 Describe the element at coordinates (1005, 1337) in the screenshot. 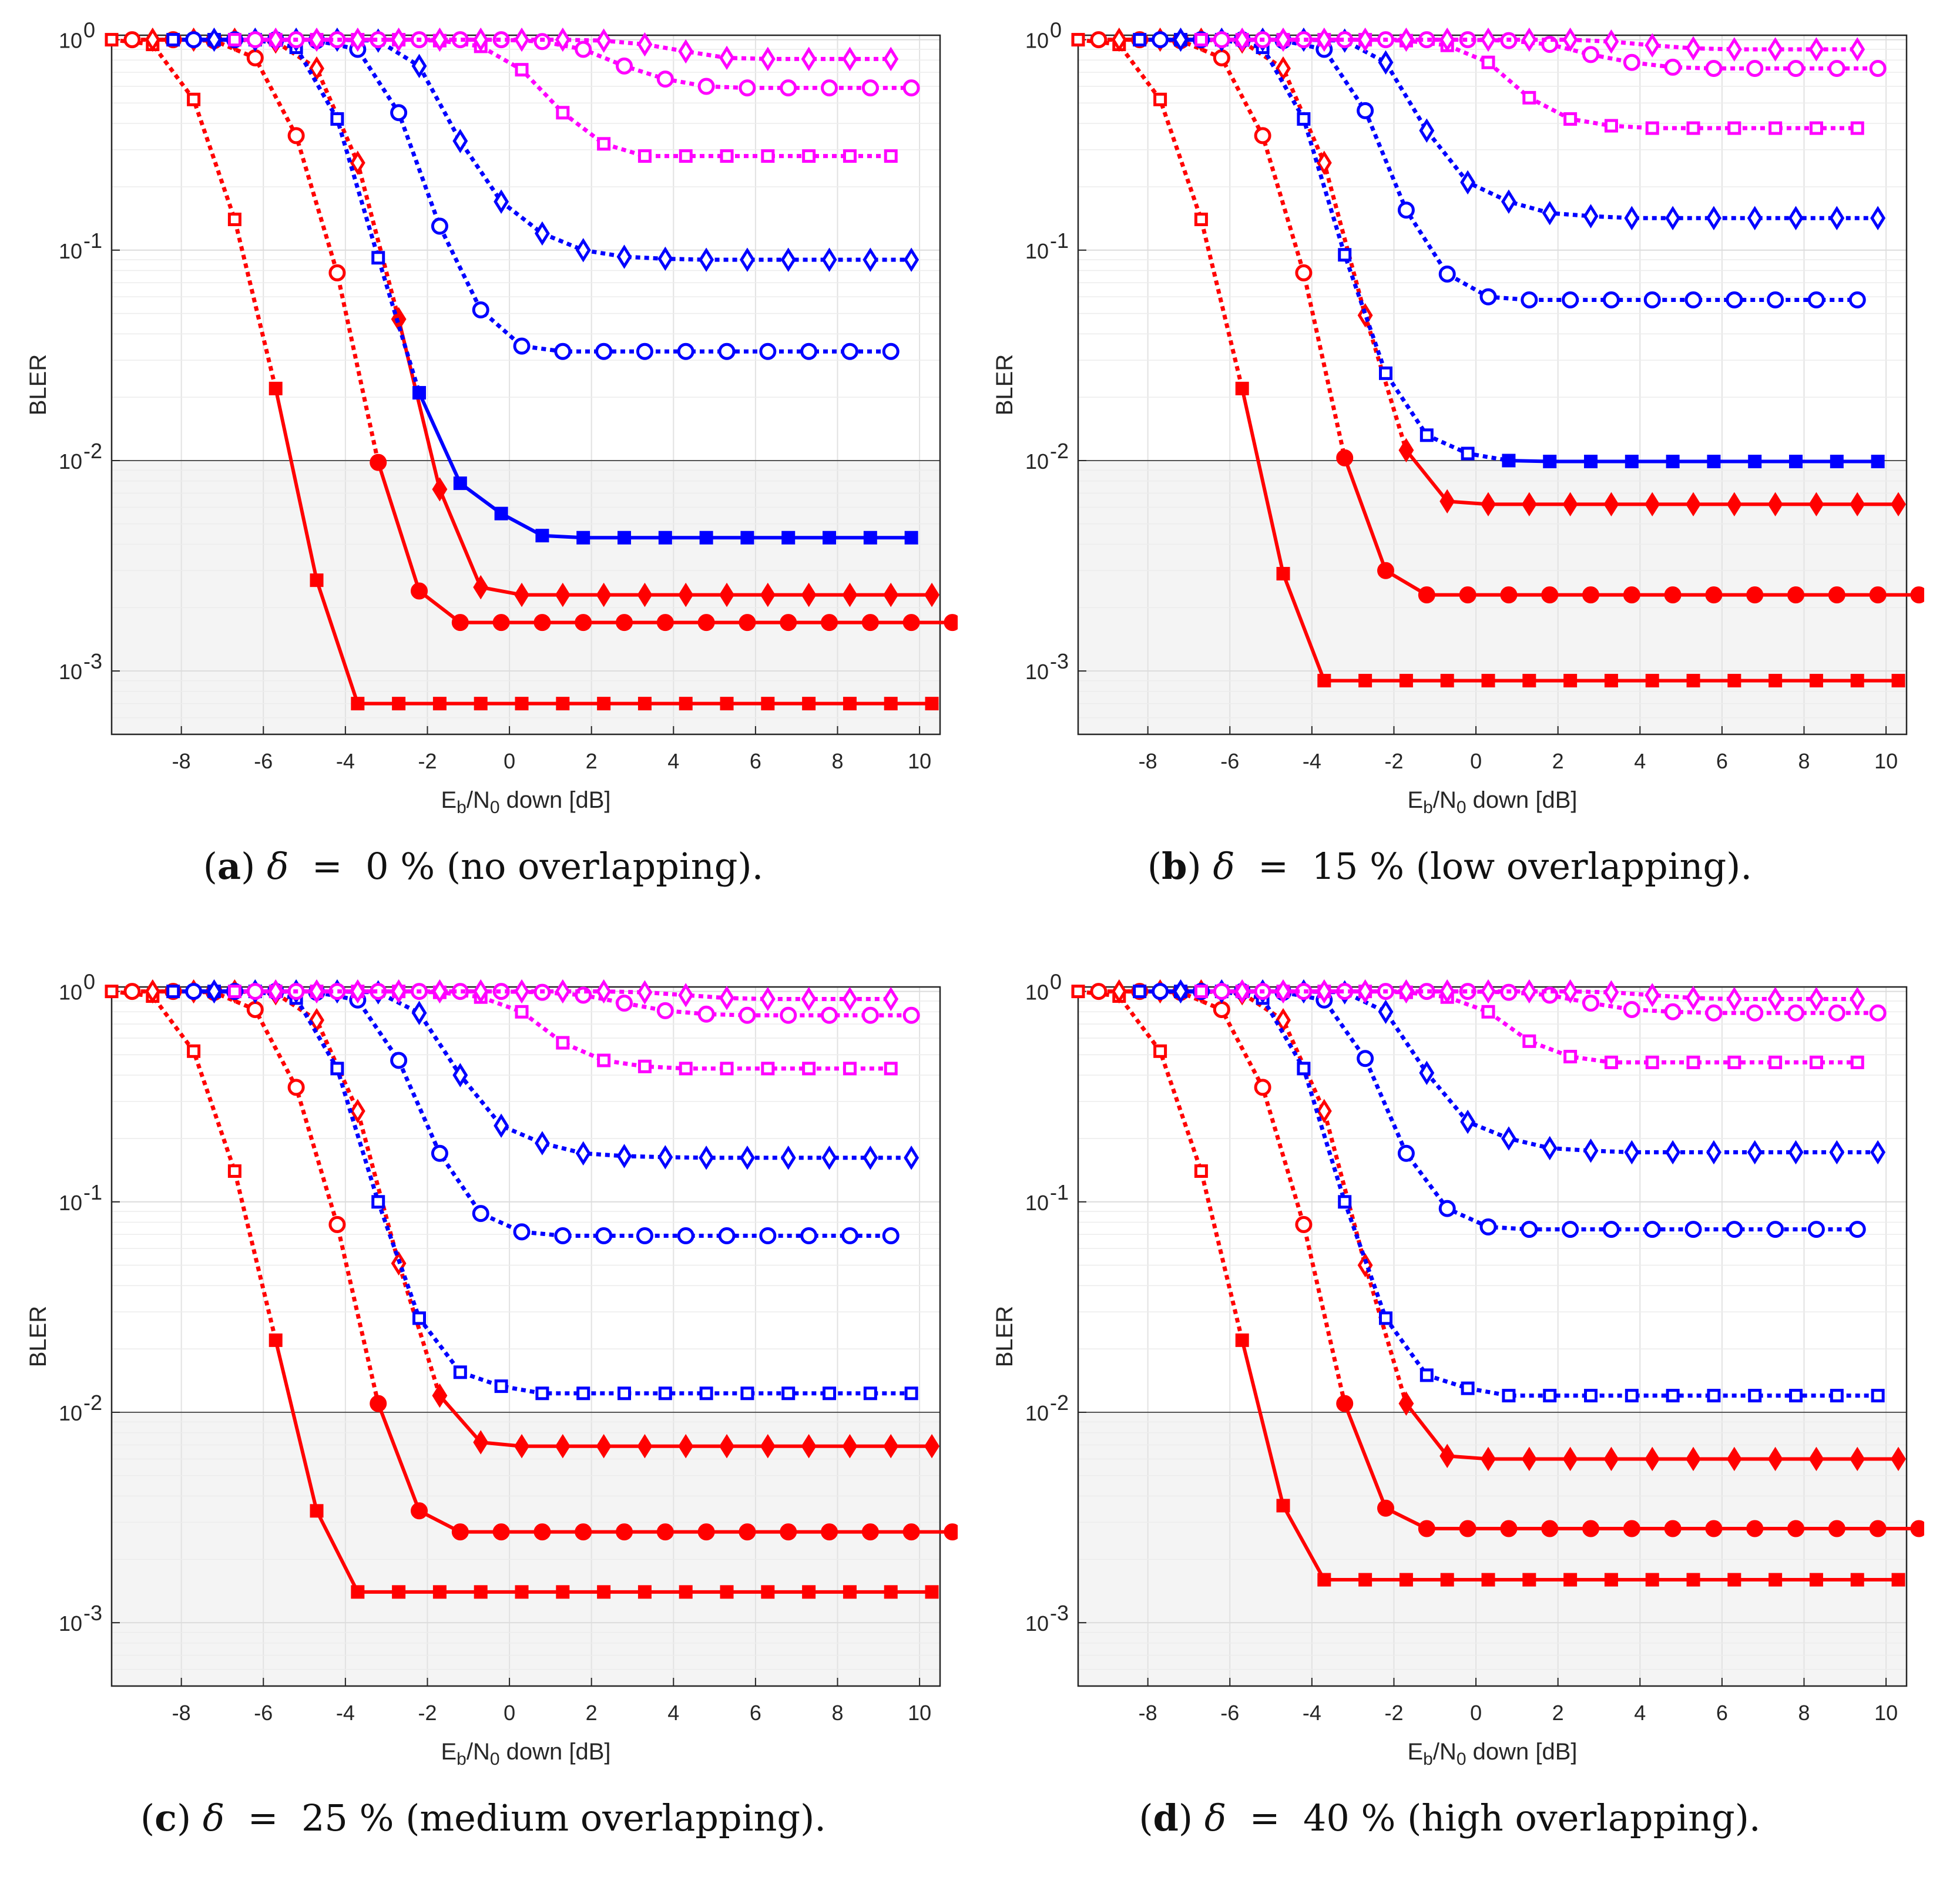

I see `y-axis-label: BLER` at that location.